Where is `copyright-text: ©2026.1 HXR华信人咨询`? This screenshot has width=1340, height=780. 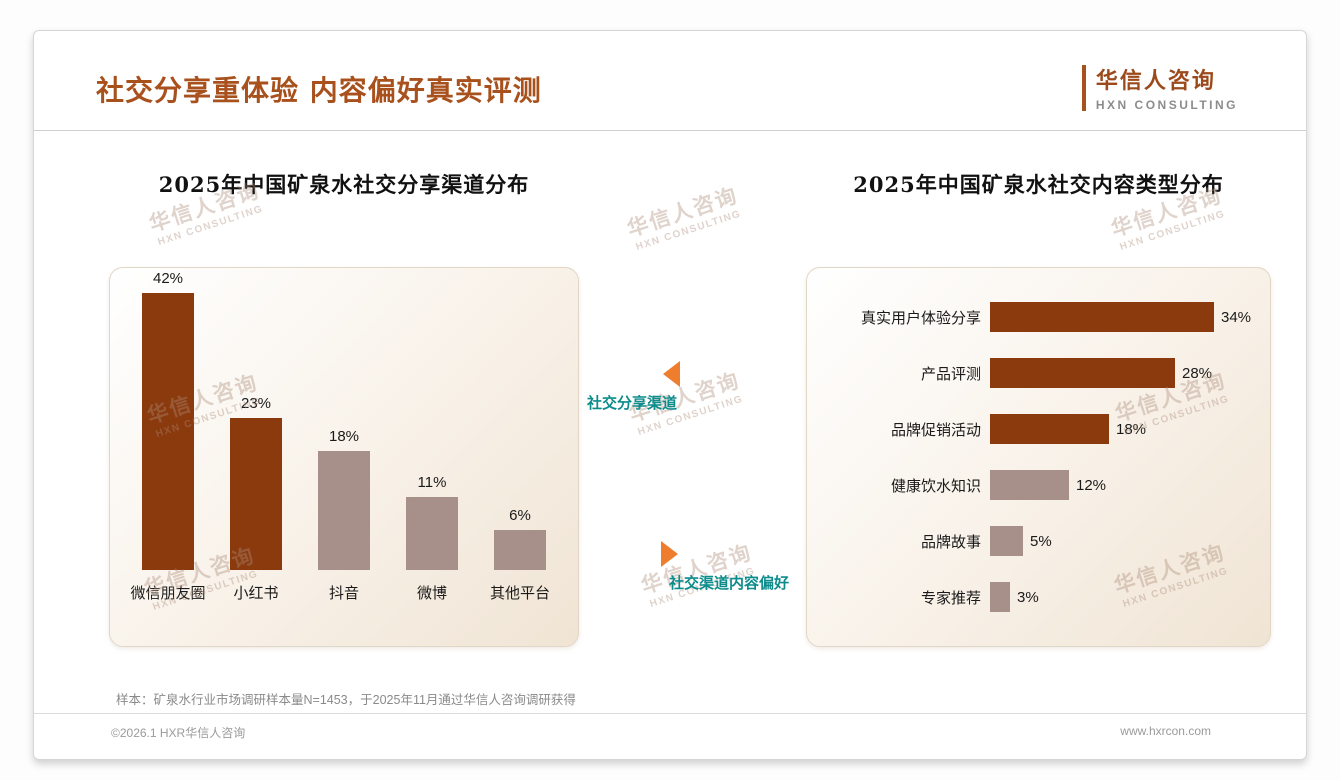
copyright-text: ©2026.1 HXR华信人咨询 is located at coordinates (178, 733).